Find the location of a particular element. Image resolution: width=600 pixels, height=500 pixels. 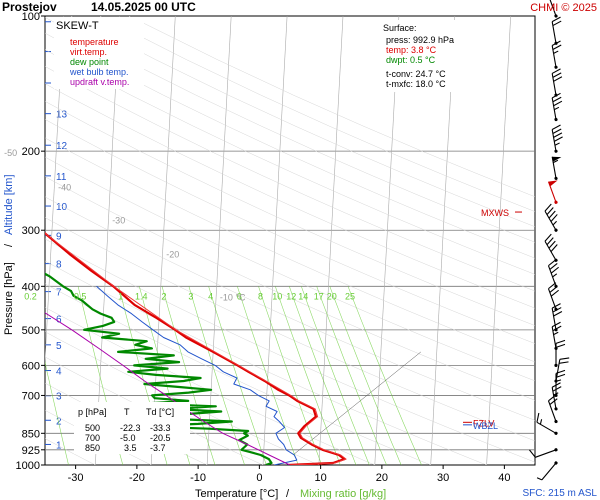

legend-item-updraft: updraft v.temp. is located at coordinates (99, 82).